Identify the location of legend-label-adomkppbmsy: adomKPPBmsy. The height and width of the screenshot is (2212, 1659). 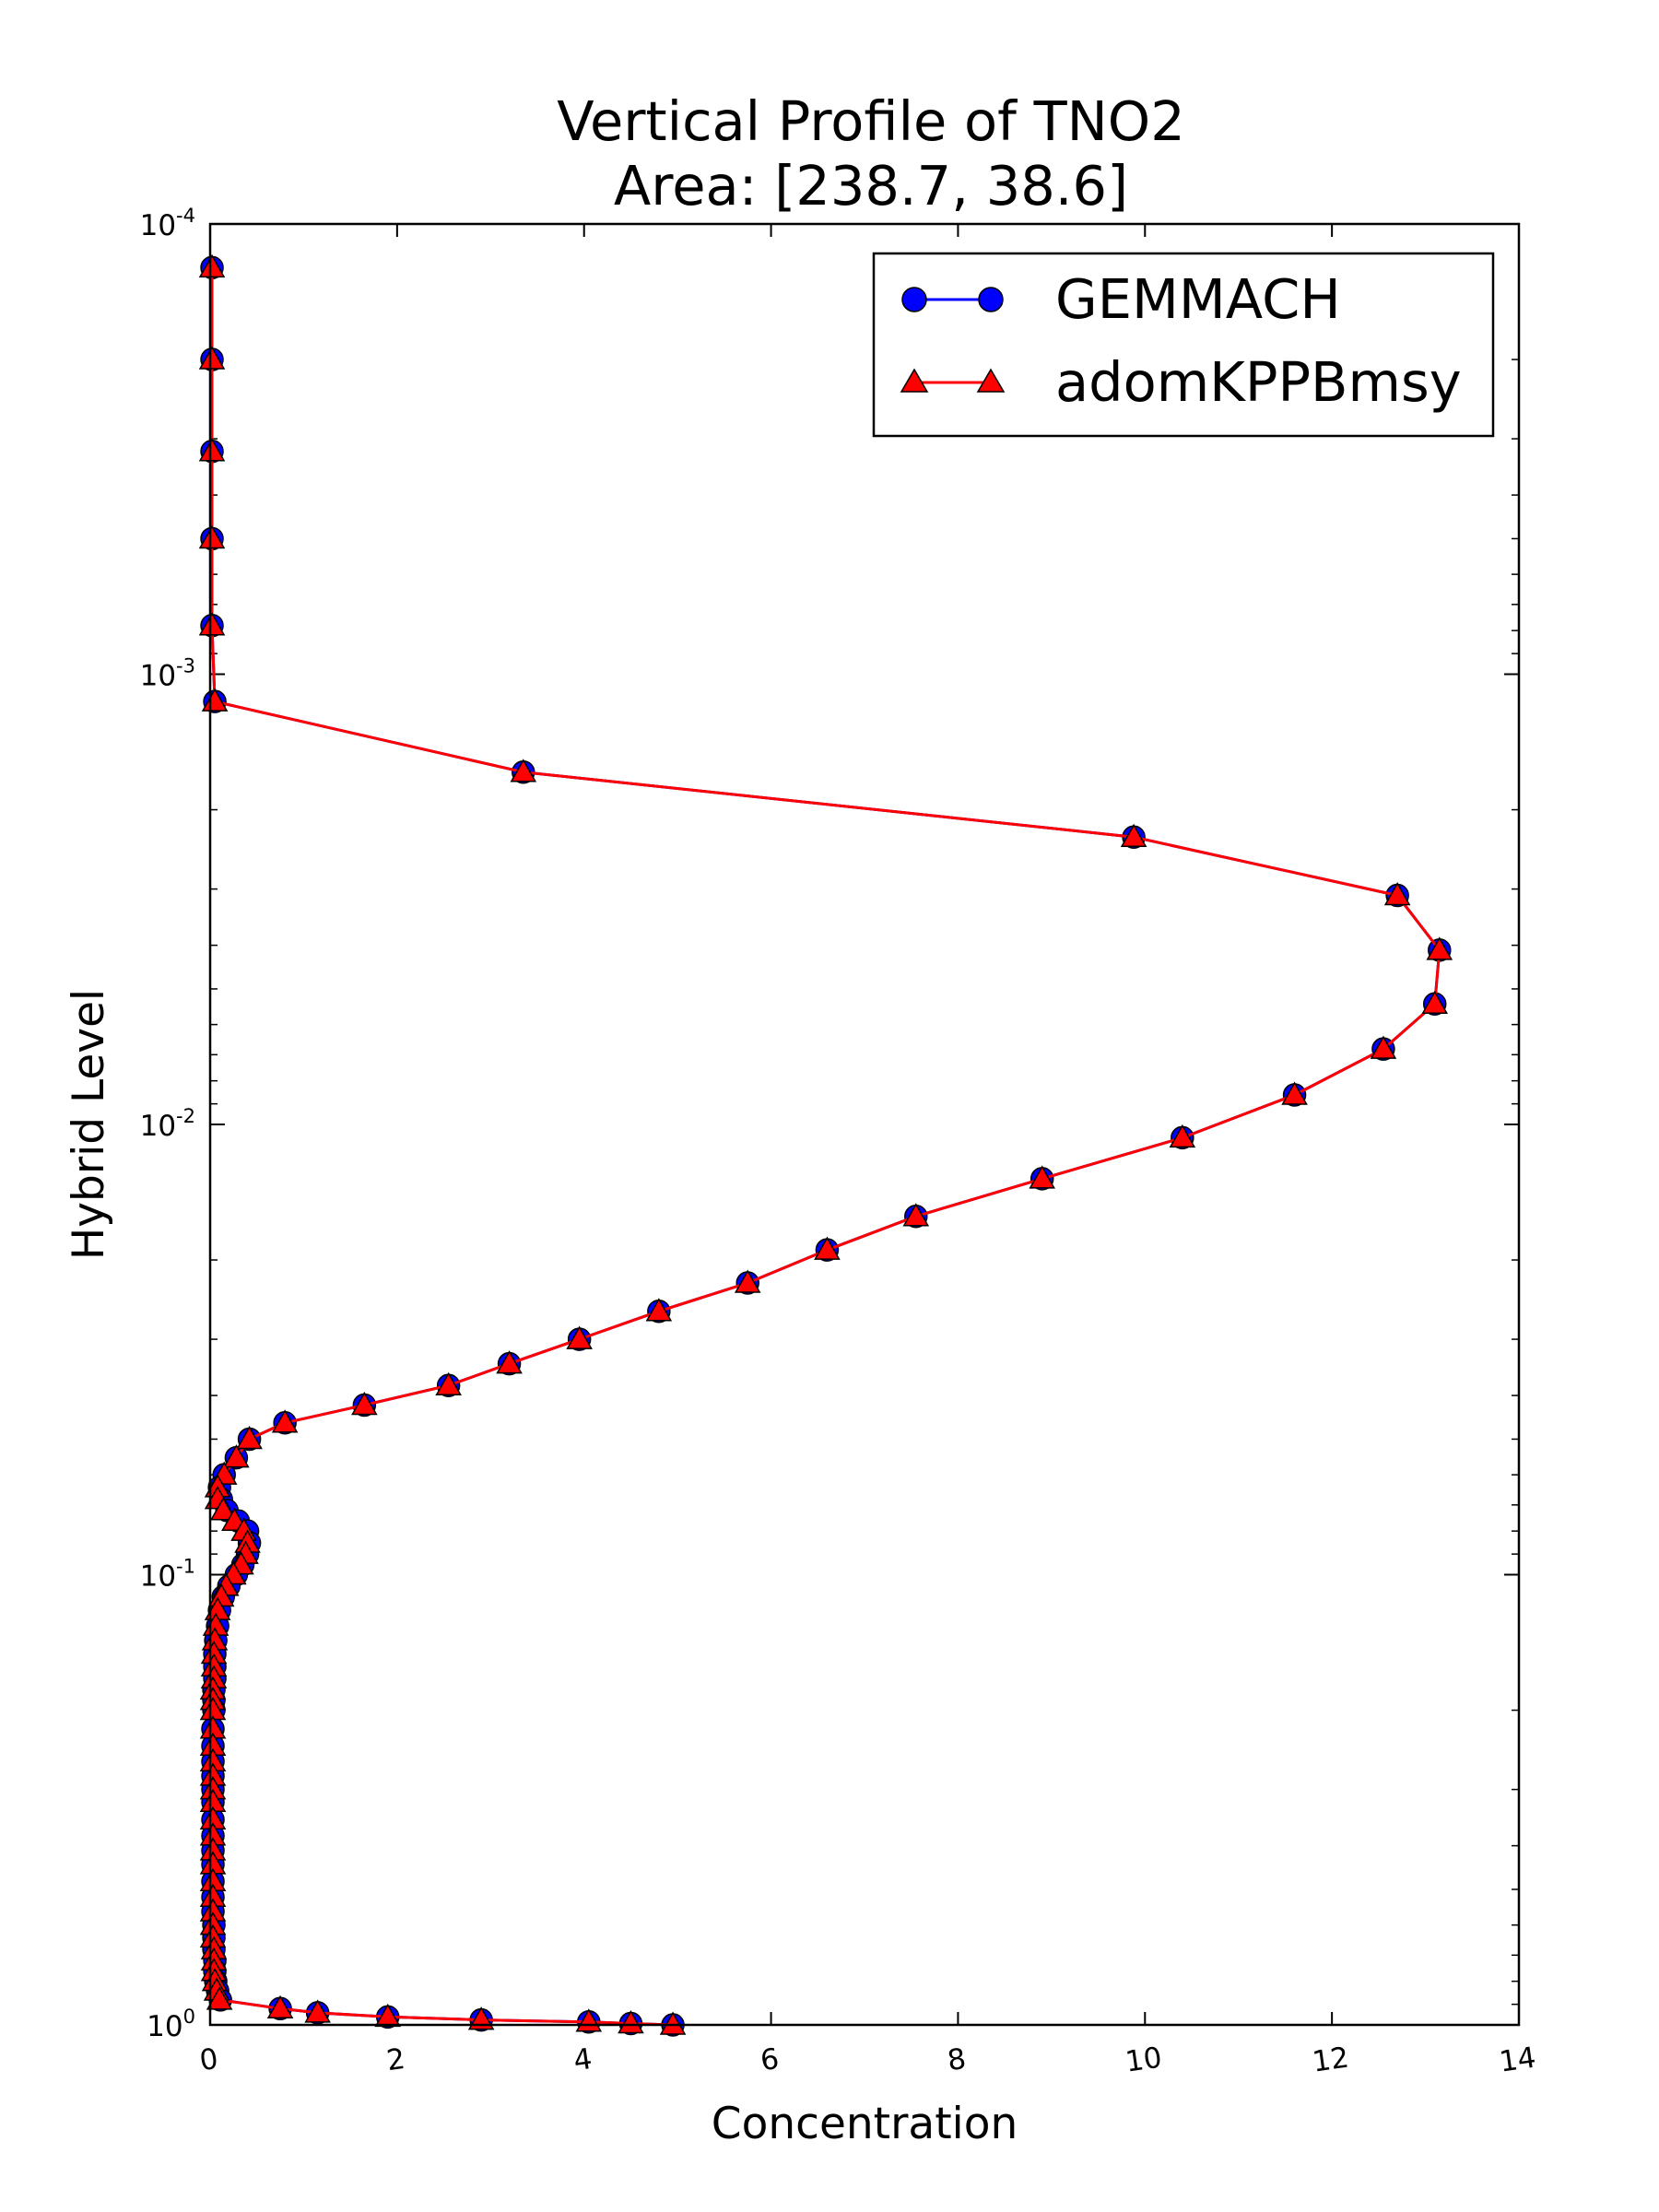
(1258, 382).